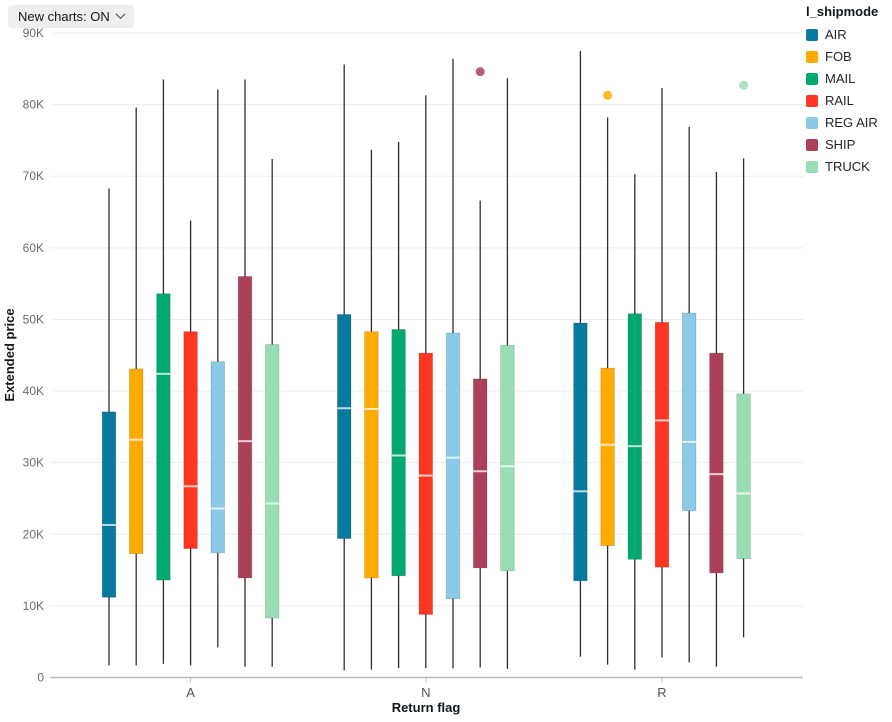 The image size is (892, 722). I want to click on legend-item-truck: TRUCK, so click(849, 166).